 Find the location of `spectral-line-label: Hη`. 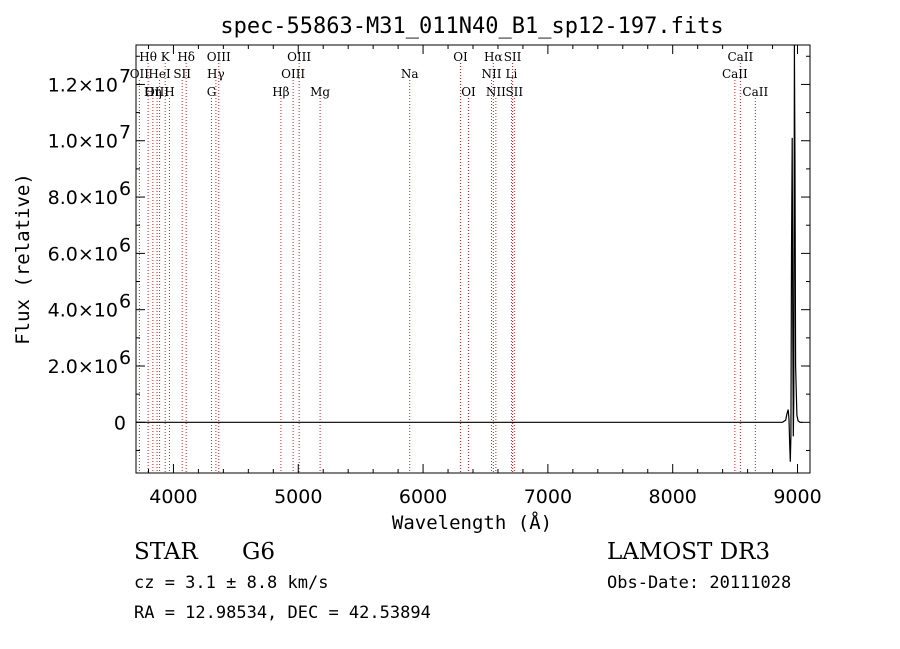

spectral-line-label: Hη is located at coordinates (153, 92).